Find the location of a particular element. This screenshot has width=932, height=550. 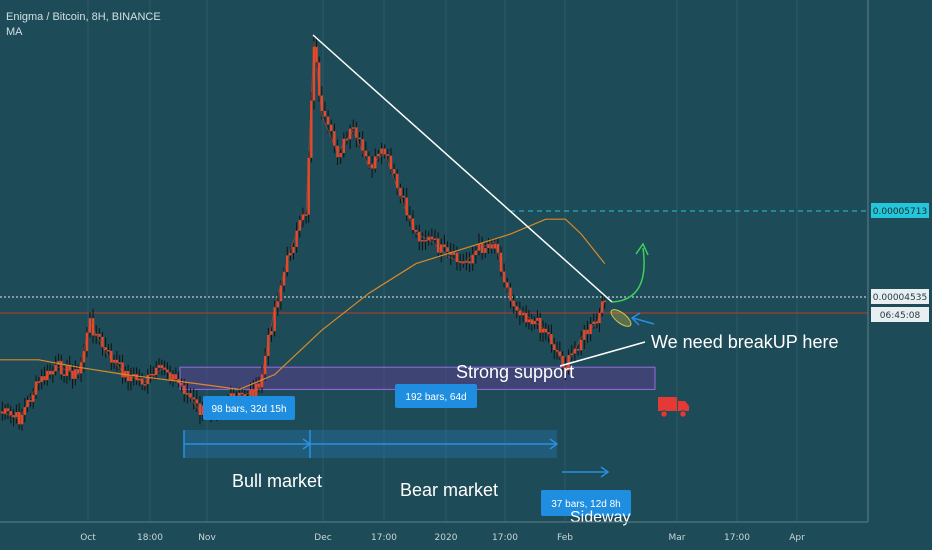

measure-label-box is located at coordinates (436, 396).